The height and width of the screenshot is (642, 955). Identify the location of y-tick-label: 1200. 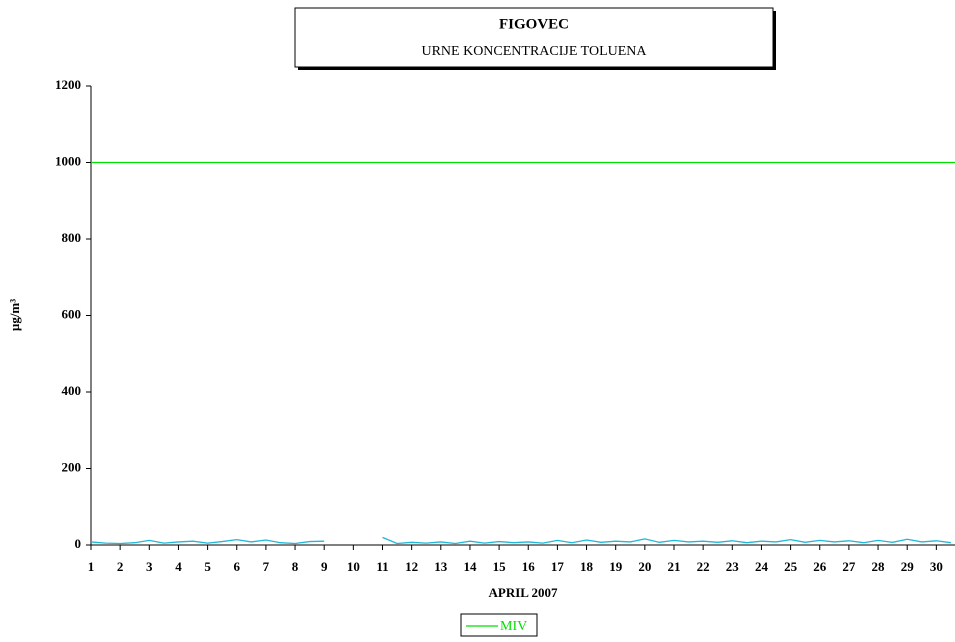
(68, 84).